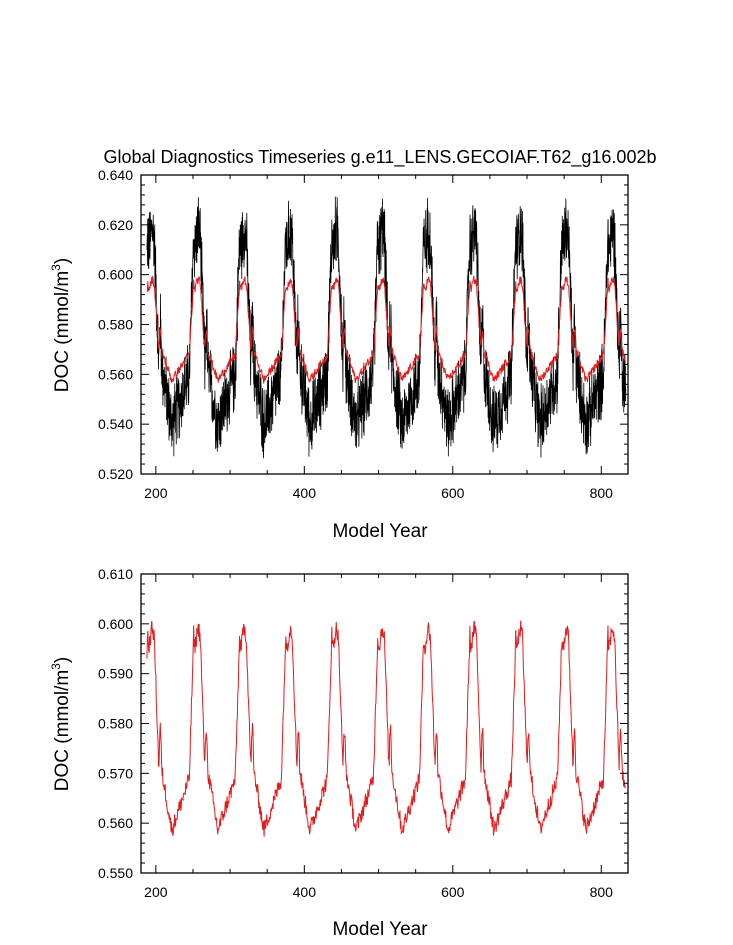 This screenshot has width=733, height=945. Describe the element at coordinates (115, 275) in the screenshot. I see `top-y-tick-label: 0.600` at that location.